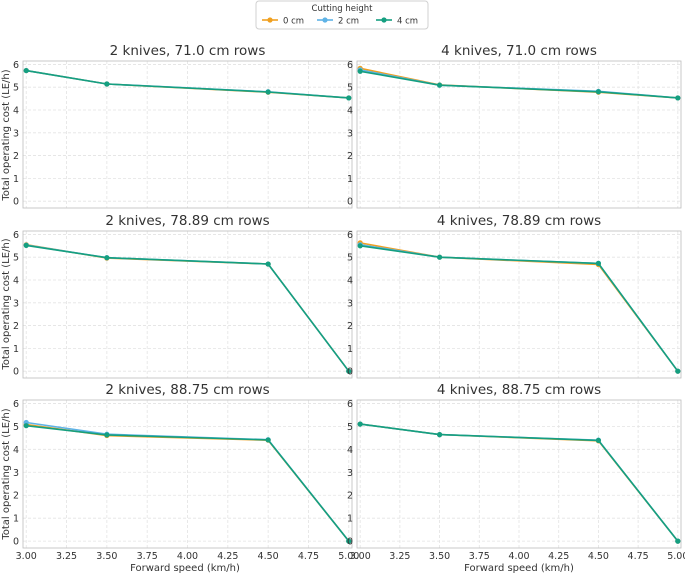  Describe the element at coordinates (519, 221) in the screenshot. I see `panel-title: 4 knives, 78.89 cm rows` at that location.